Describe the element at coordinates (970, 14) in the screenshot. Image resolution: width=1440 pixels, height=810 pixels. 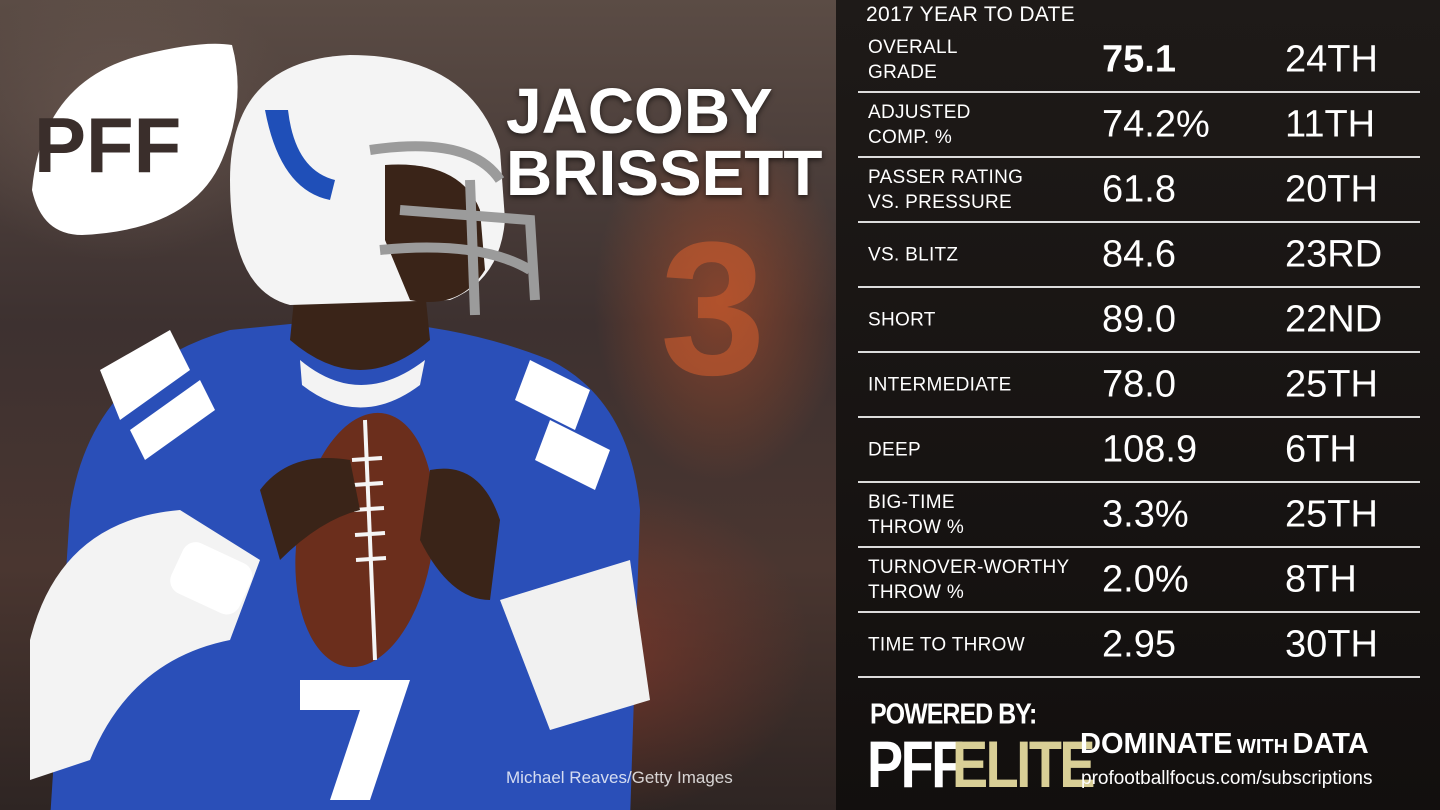
I see `stats-title: 2017 YEAR TO DATE` at that location.